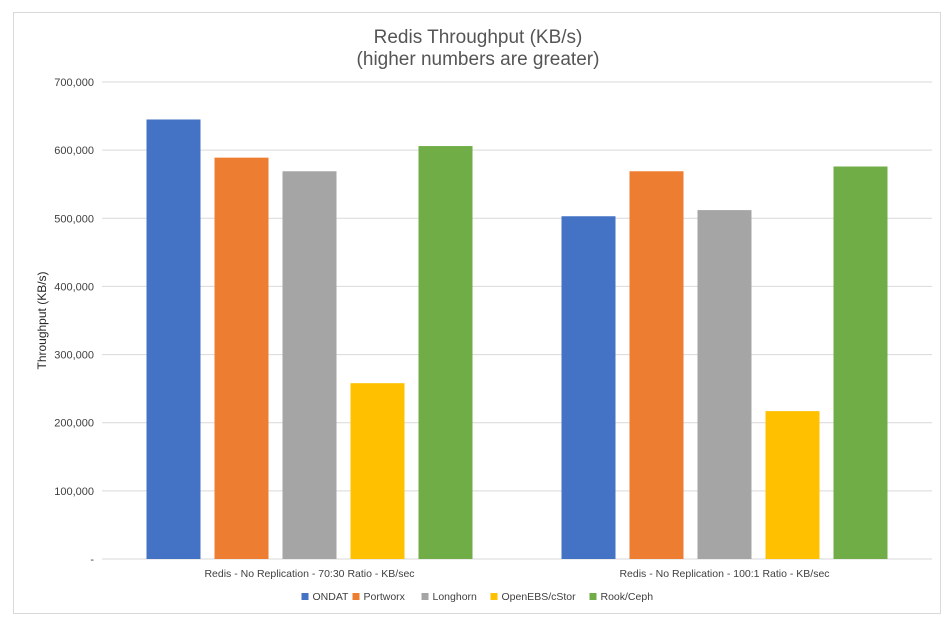 This screenshot has width=950, height=622. I want to click on legend-label: Portworx, so click(385, 597).